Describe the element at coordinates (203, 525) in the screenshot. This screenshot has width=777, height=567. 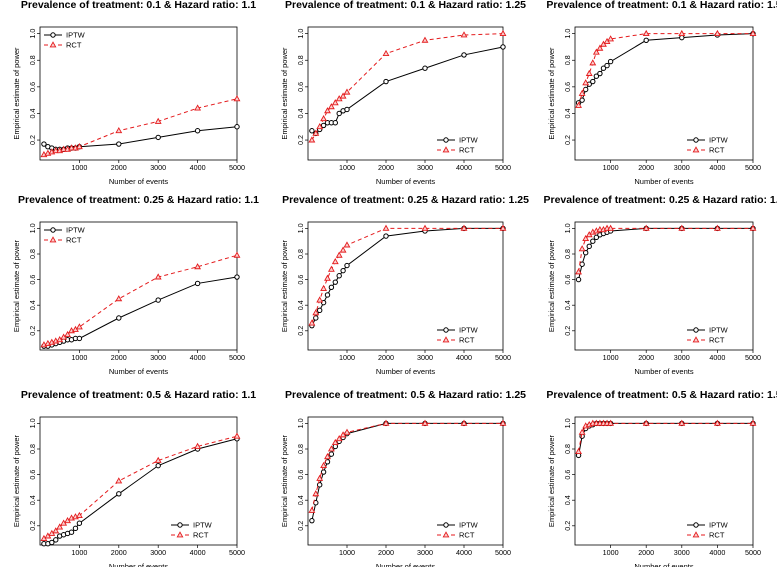
I see `legend-label-iptw: IPTW` at that location.